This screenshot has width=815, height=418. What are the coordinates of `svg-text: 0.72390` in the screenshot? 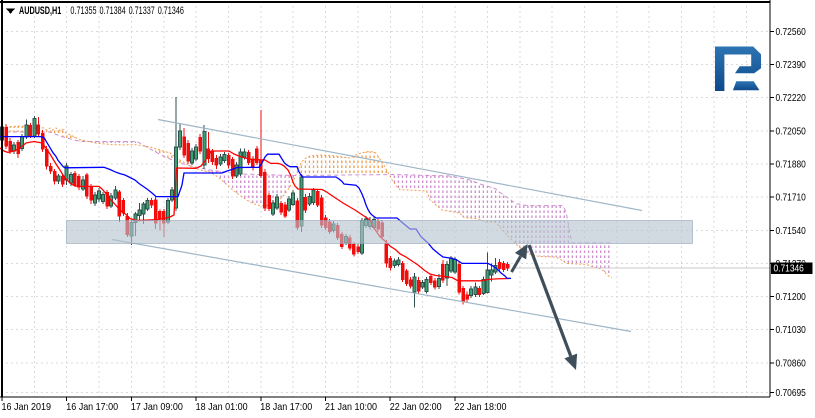 It's located at (791, 64).